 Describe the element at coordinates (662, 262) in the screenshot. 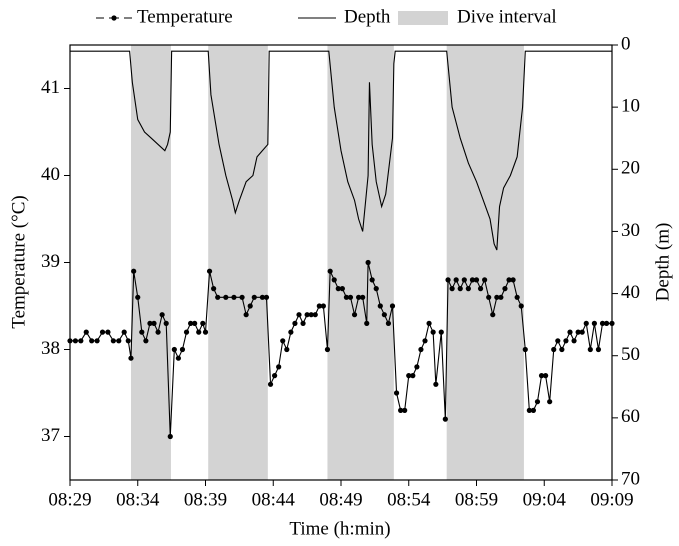

I see `y2-axis-label: Depth (m)` at that location.